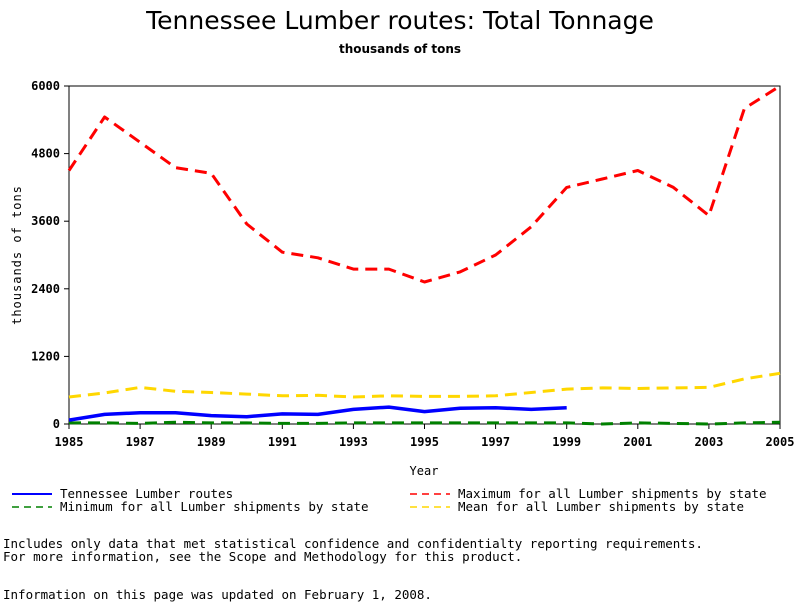 The height and width of the screenshot is (602, 800). What do you see at coordinates (211, 442) in the screenshot?
I see `x-tick-label: 1989` at bounding box center [211, 442].